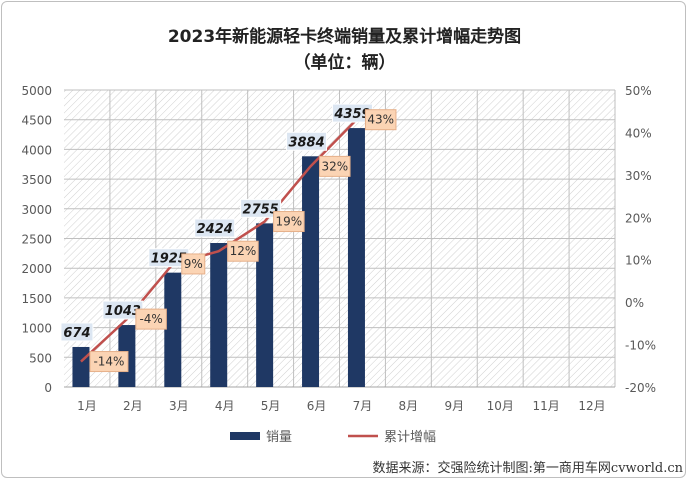  Describe the element at coordinates (638, 176) in the screenshot. I see `y-right-tick-label: 30%` at that location.